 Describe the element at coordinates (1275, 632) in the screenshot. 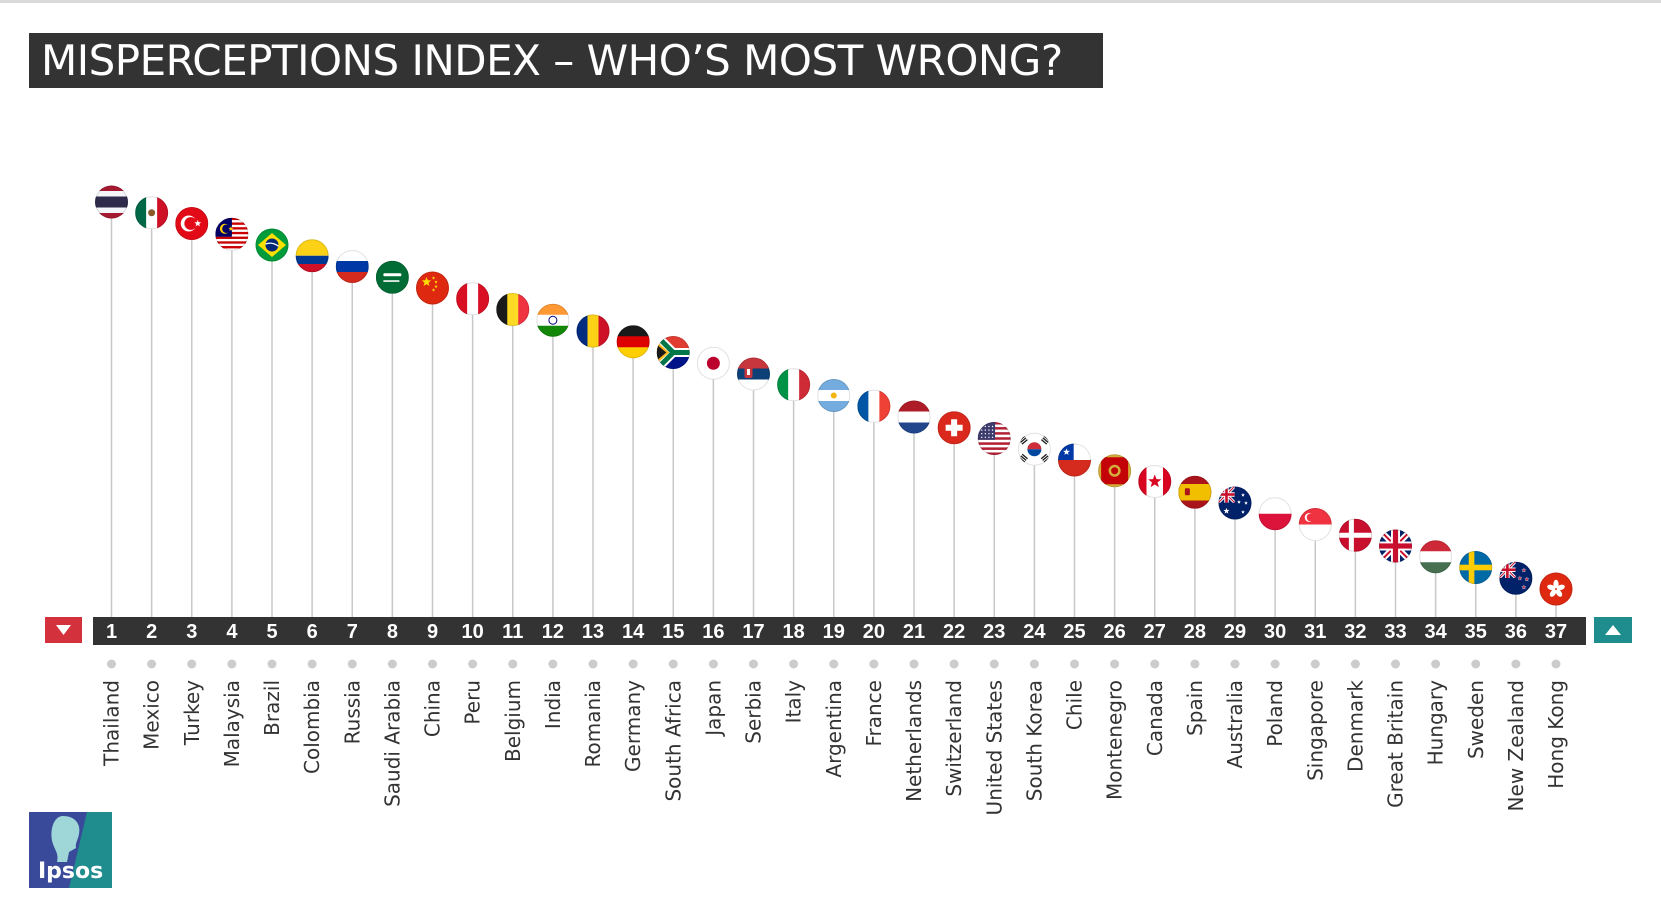

I see `rank-label: 30` at that location.